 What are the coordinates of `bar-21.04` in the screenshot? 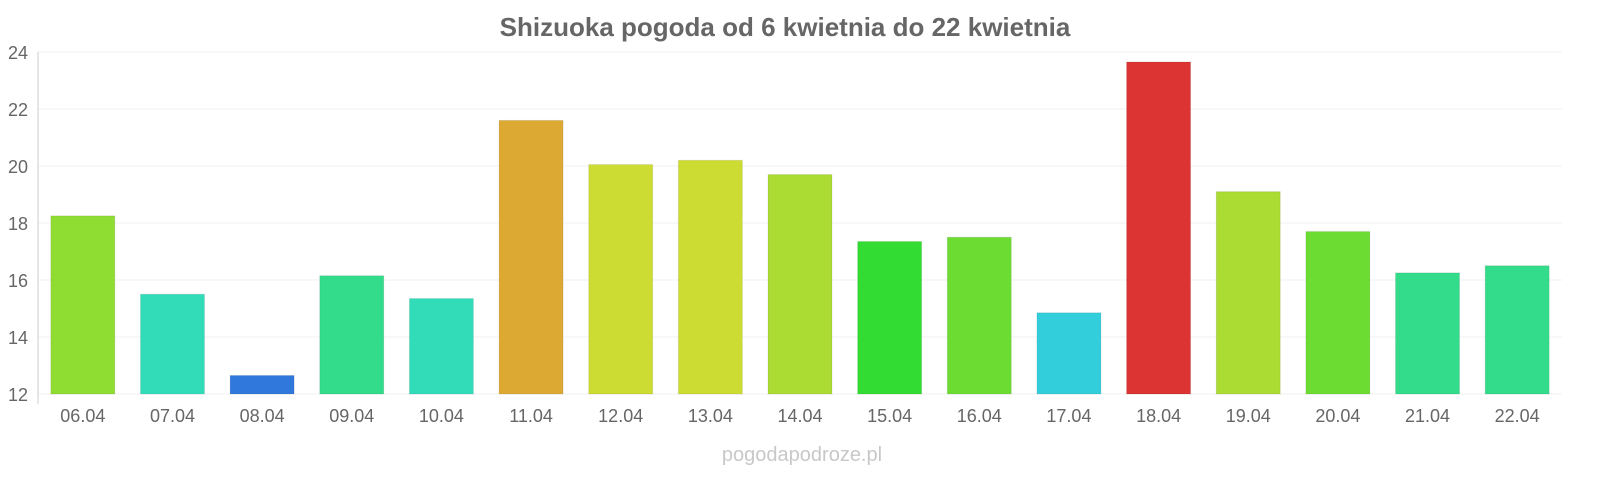 It's located at (1428, 333).